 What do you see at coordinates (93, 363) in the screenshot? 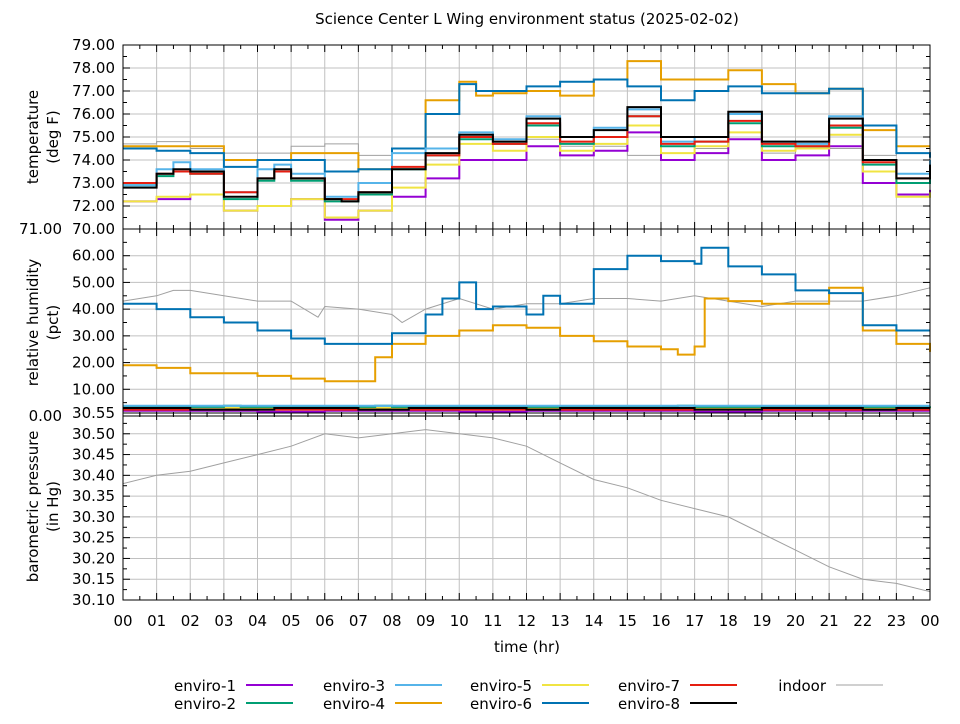
I see `y-tick-label: 20.00` at bounding box center [93, 363].